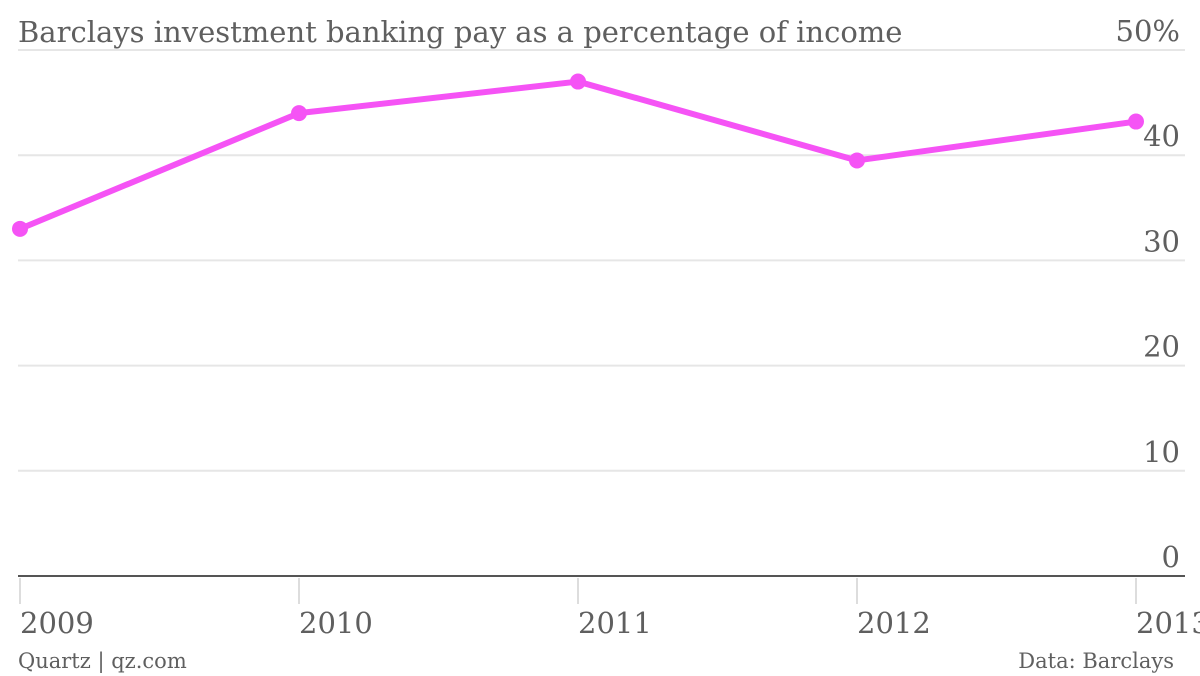 Image resolution: width=1200 pixels, height=676 pixels. I want to click on x-tick-label: 2013, so click(1168, 623).